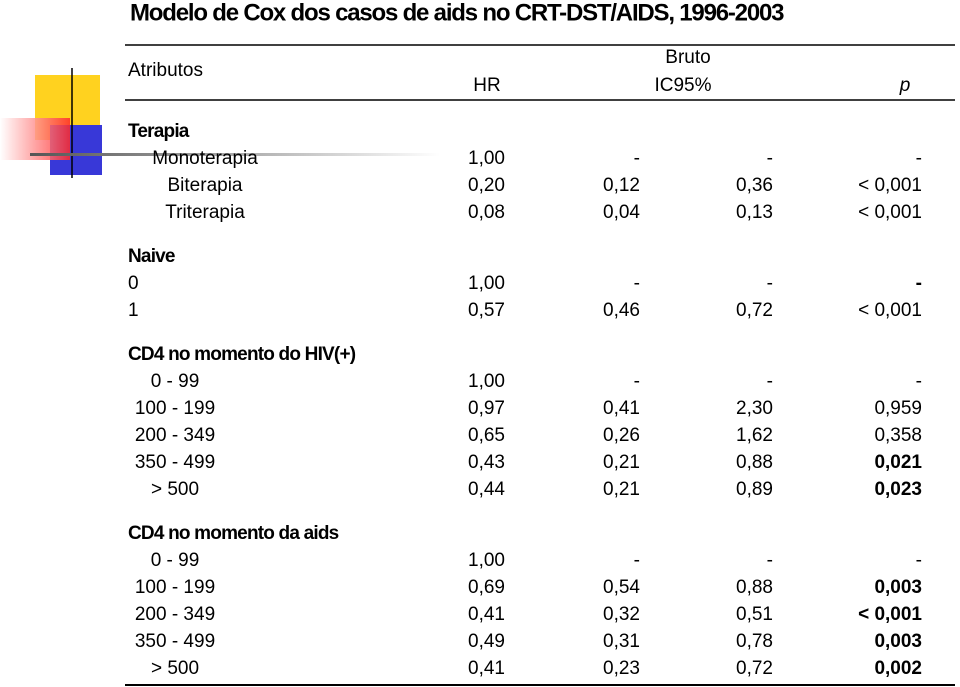 The height and width of the screenshot is (687, 960). I want to click on cell-high: 1,62, so click(754, 435).